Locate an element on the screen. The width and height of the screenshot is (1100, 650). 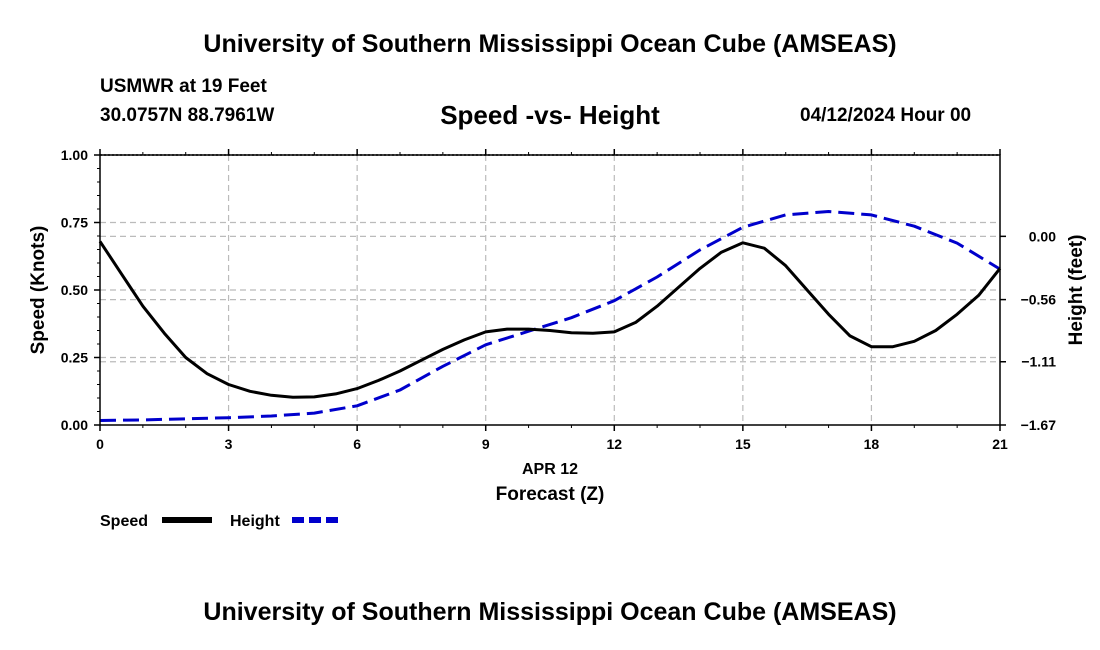
chart-title: Speed -vs- Height is located at coordinates (550, 115).